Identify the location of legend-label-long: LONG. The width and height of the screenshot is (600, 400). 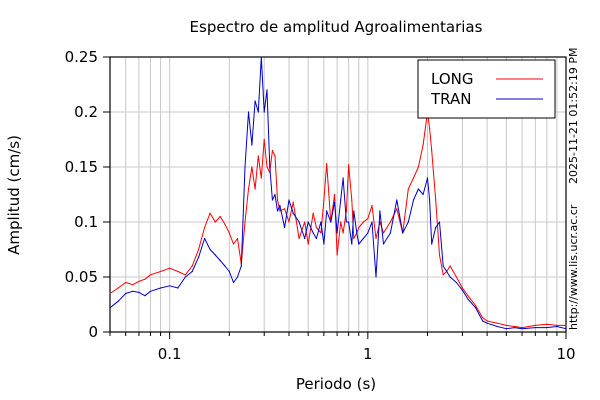
(452, 79).